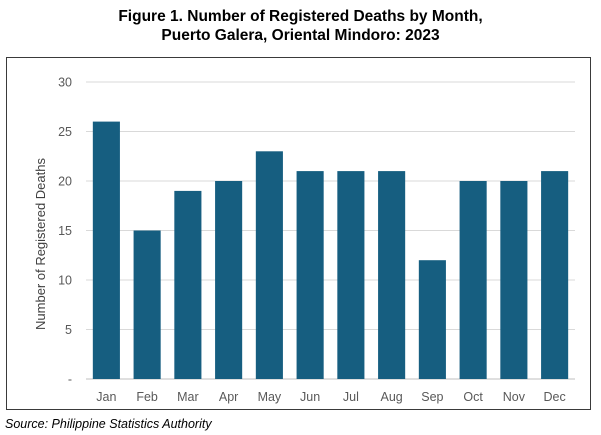 This screenshot has width=601, height=435. What do you see at coordinates (555, 275) in the screenshot?
I see `bar-dec` at bounding box center [555, 275].